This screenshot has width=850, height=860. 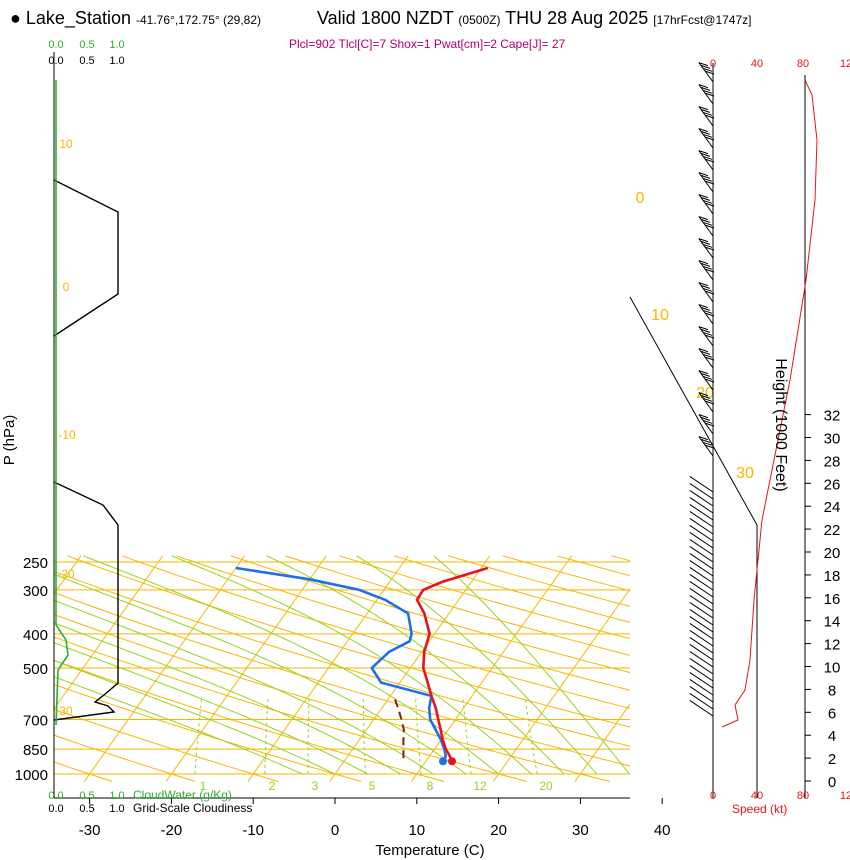 I want to click on cloudwater-label: CloudWater (g/Kg), so click(x=182, y=795).